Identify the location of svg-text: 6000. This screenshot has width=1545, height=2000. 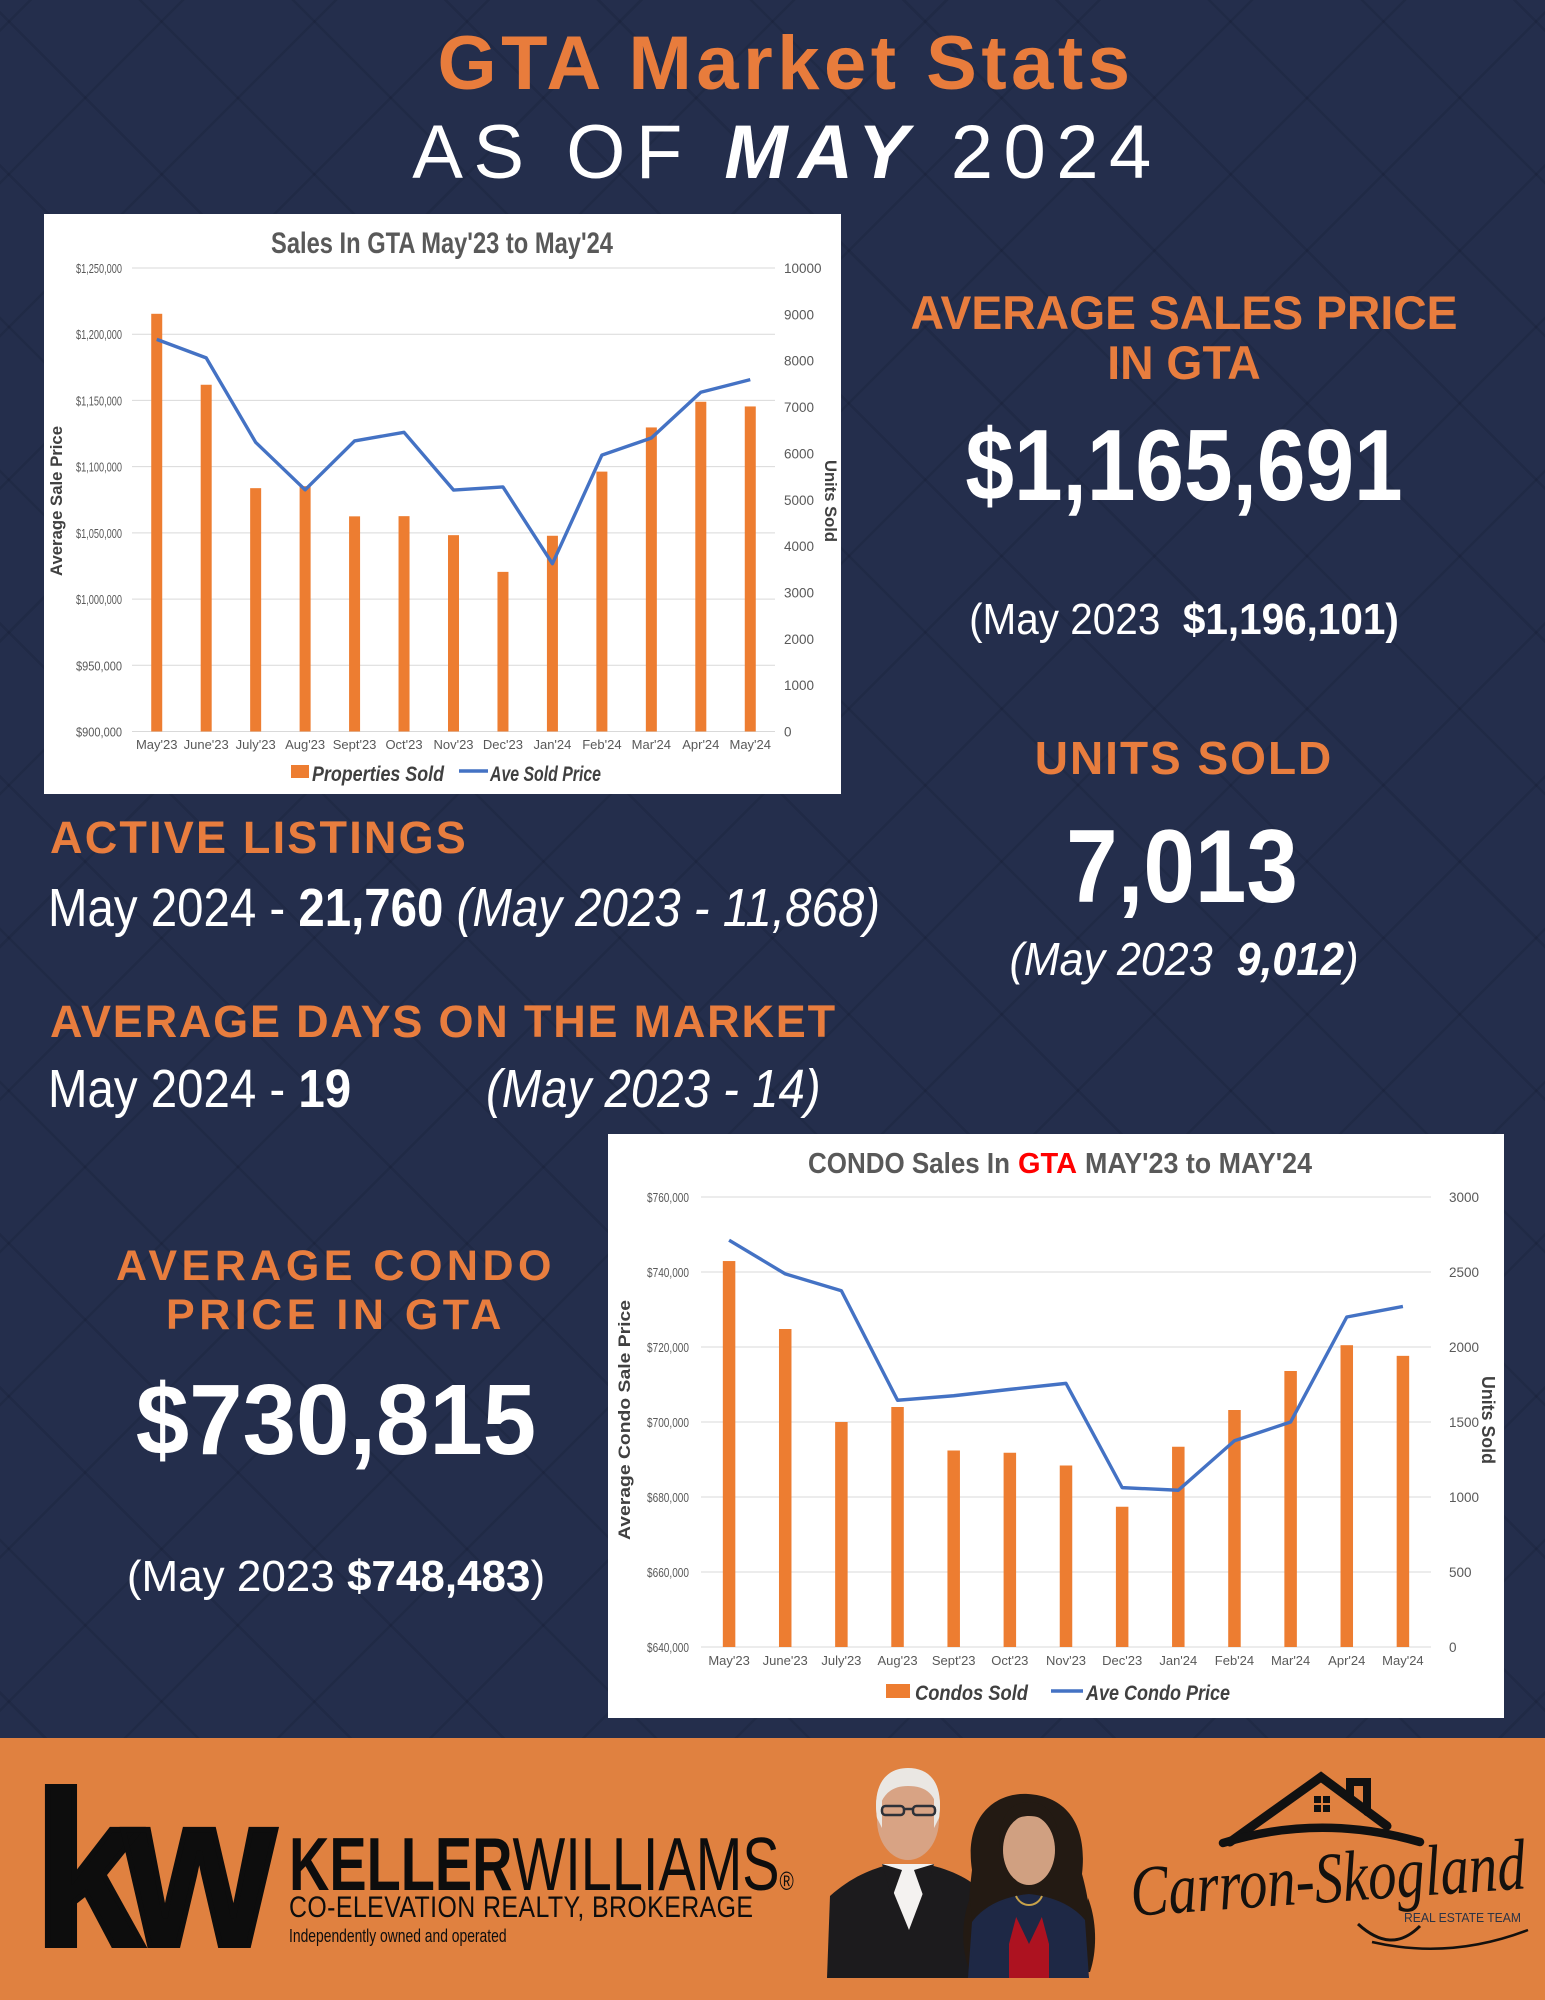
(799, 453).